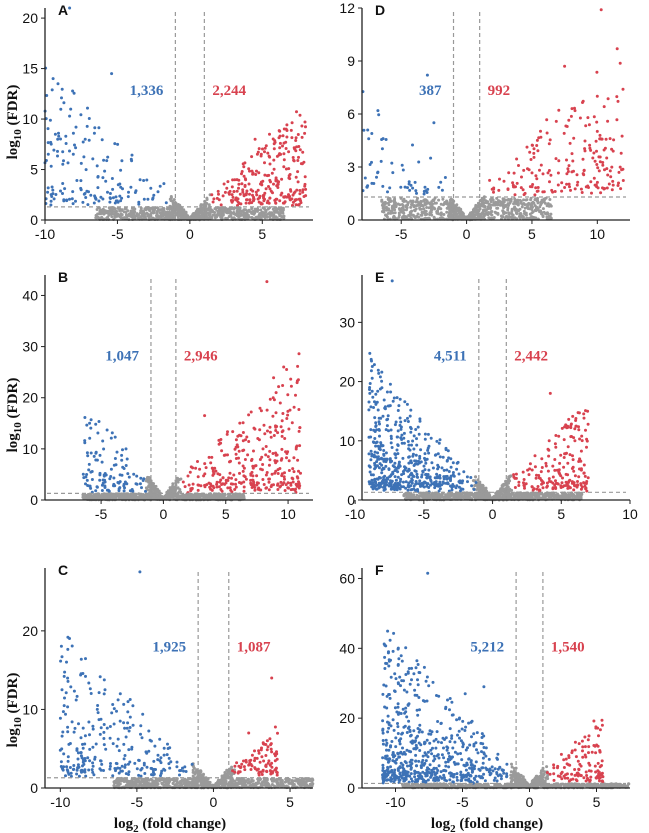 The image size is (649, 833). I want to click on x-tick-label-D: 5, so click(532, 234).